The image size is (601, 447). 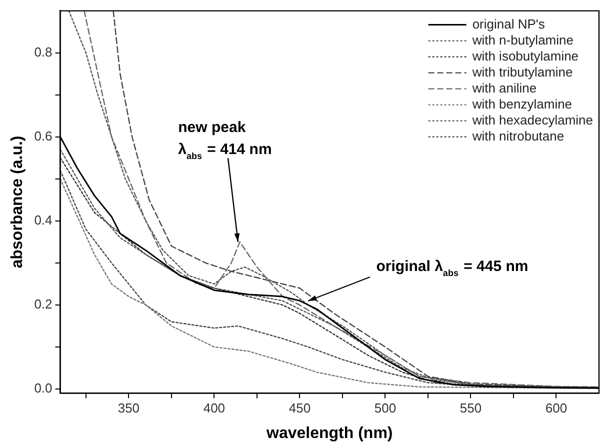 What do you see at coordinates (43, 52) in the screenshot?
I see `y-tick-label: 0.8` at bounding box center [43, 52].